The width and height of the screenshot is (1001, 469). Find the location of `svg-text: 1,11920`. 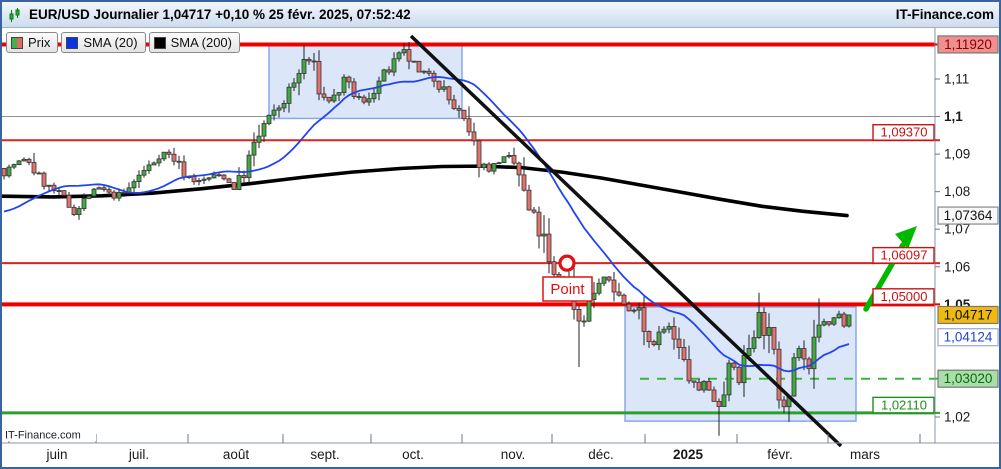

svg-text: 1,11920 is located at coordinates (968, 44).